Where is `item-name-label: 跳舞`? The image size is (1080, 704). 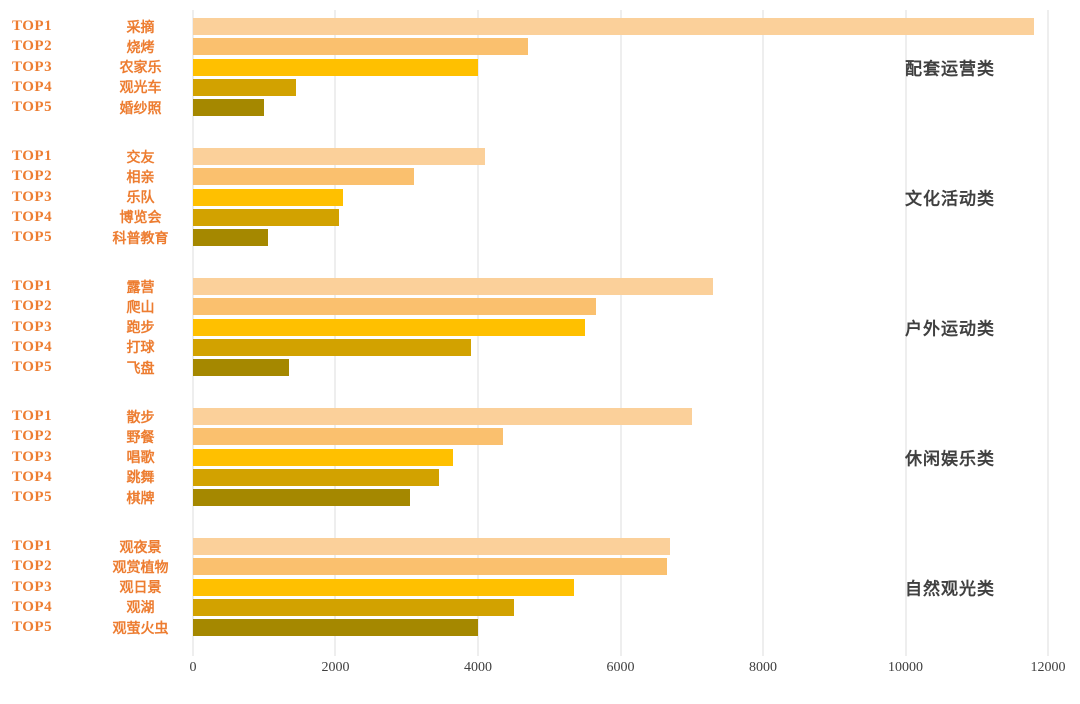
item-name-label: 跳舞 is located at coordinates (140, 477).